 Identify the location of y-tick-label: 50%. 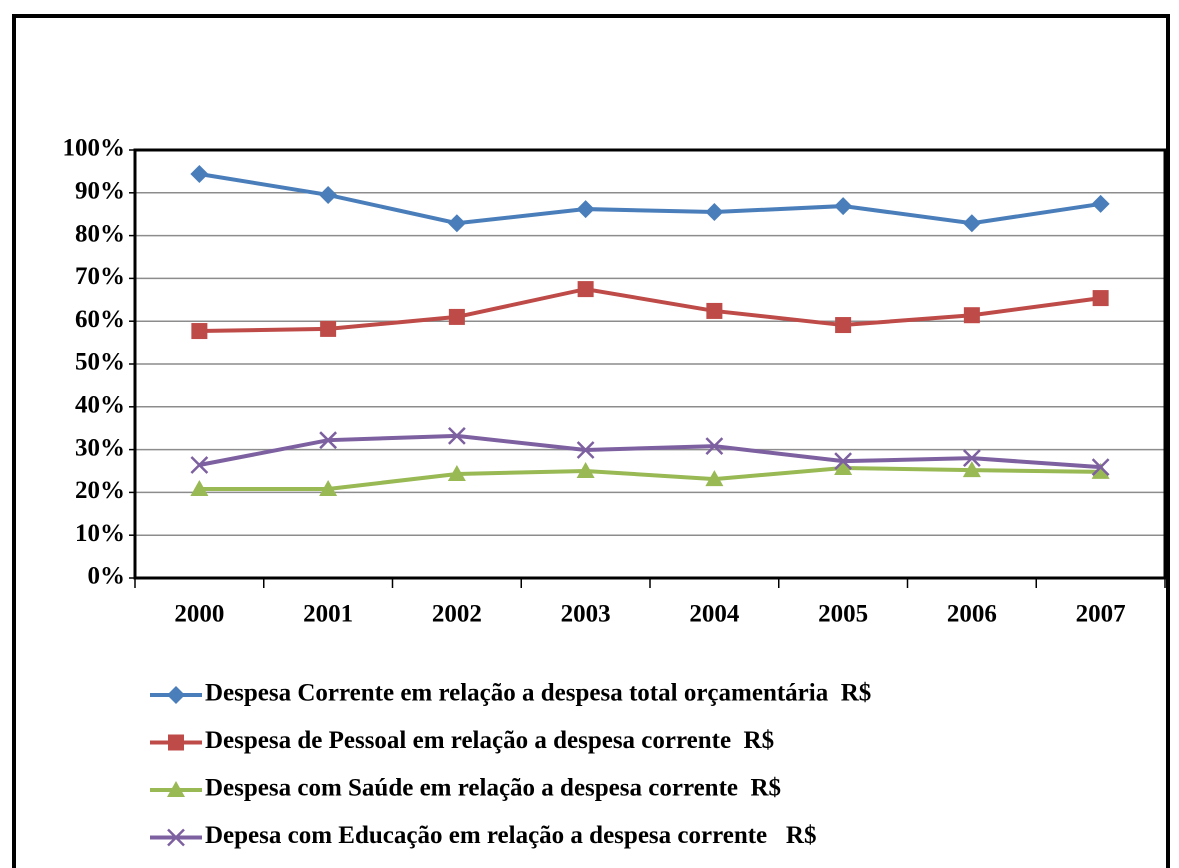
(100, 362).